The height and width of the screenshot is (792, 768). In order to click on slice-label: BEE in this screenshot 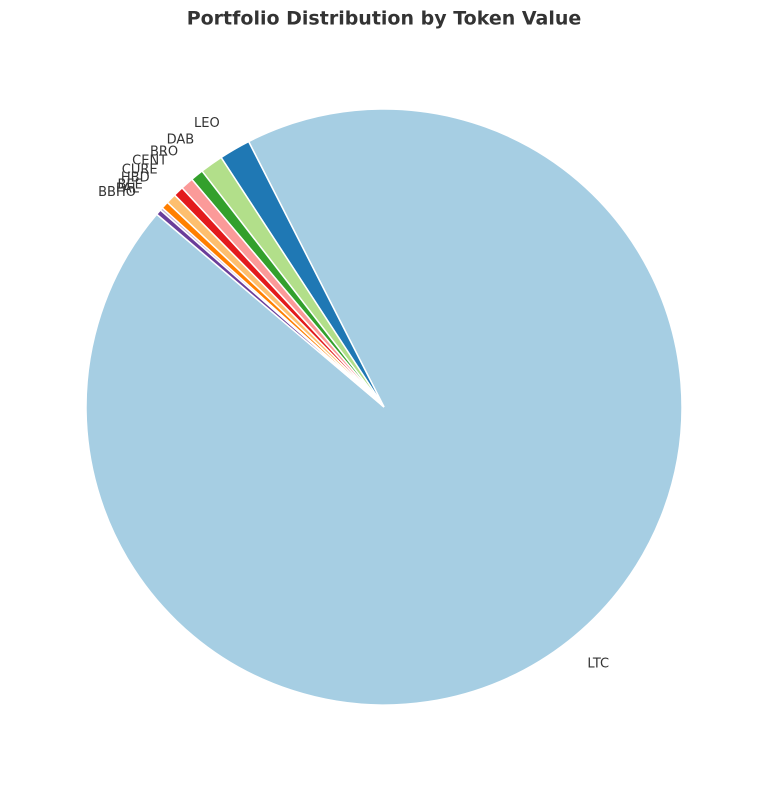, I will do `click(130, 184)`.